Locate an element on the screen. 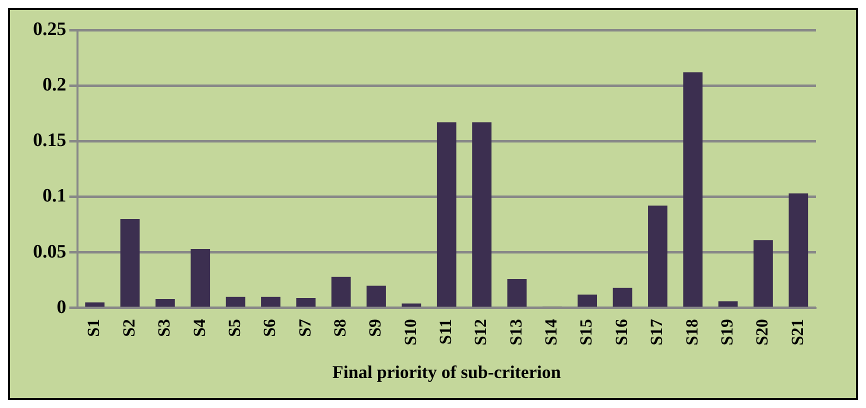 The image size is (866, 408). x-tick-label: S4 is located at coordinates (199, 327).